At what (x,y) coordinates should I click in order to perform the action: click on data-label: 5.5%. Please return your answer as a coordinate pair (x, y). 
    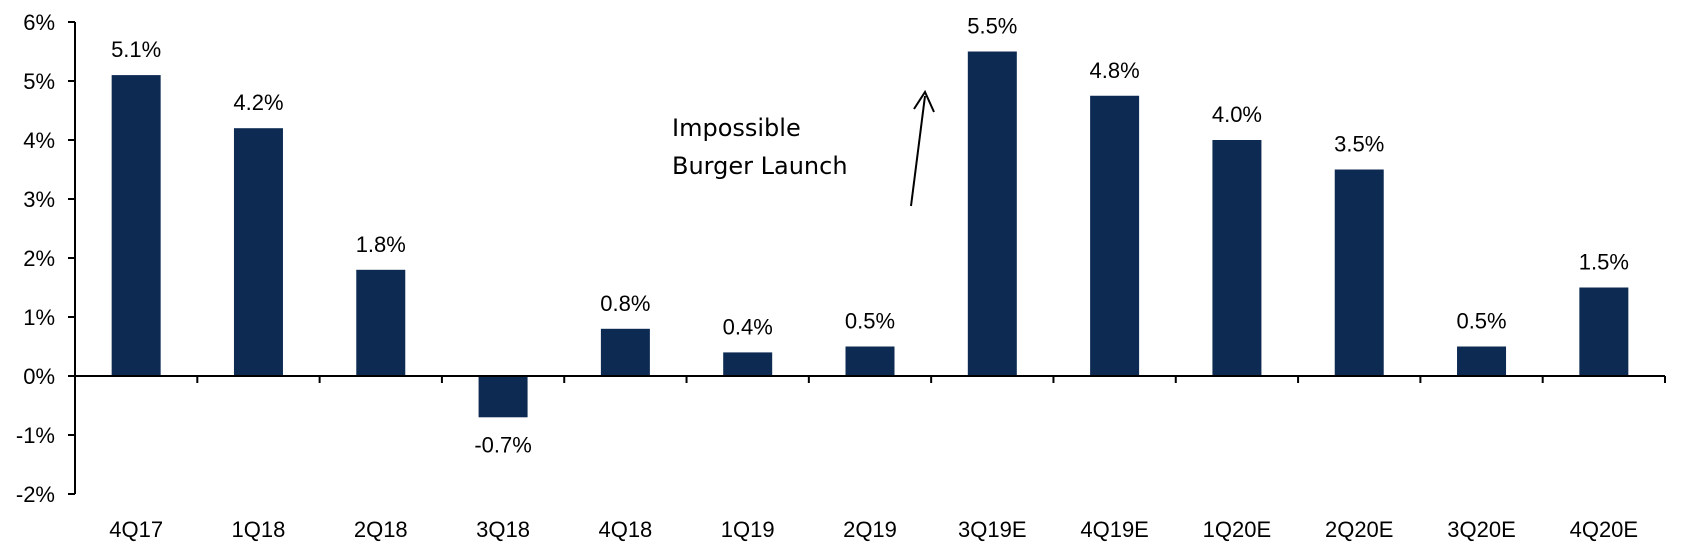
    Looking at the image, I should click on (992, 26).